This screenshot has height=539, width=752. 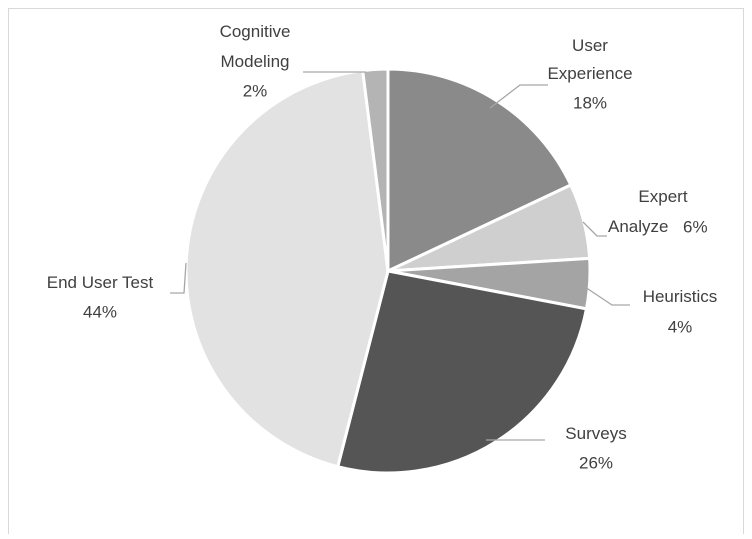 I want to click on category-label: Surveys, so click(x=595, y=433).